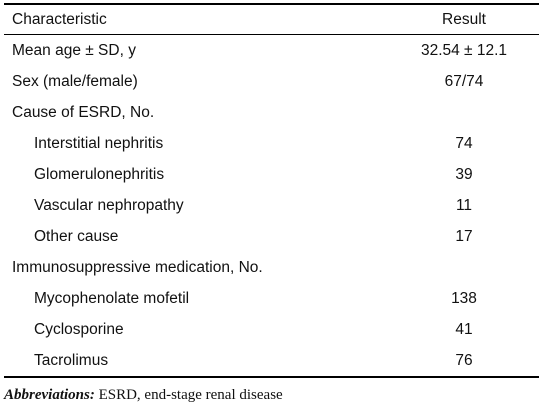  Describe the element at coordinates (271, 236) in the screenshot. I see `table-row: Other cause 17` at that location.